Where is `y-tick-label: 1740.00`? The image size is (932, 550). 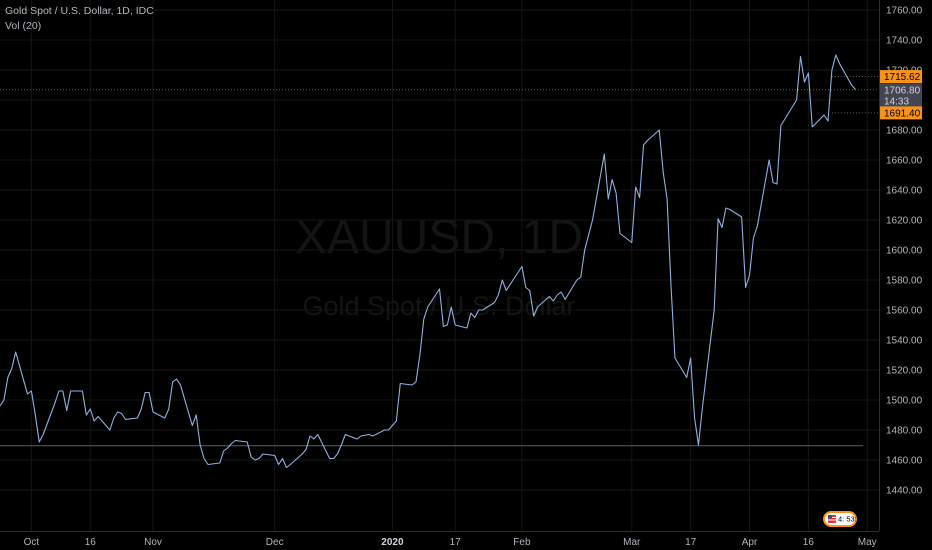
y-tick-label: 1740.00 is located at coordinates (904, 41).